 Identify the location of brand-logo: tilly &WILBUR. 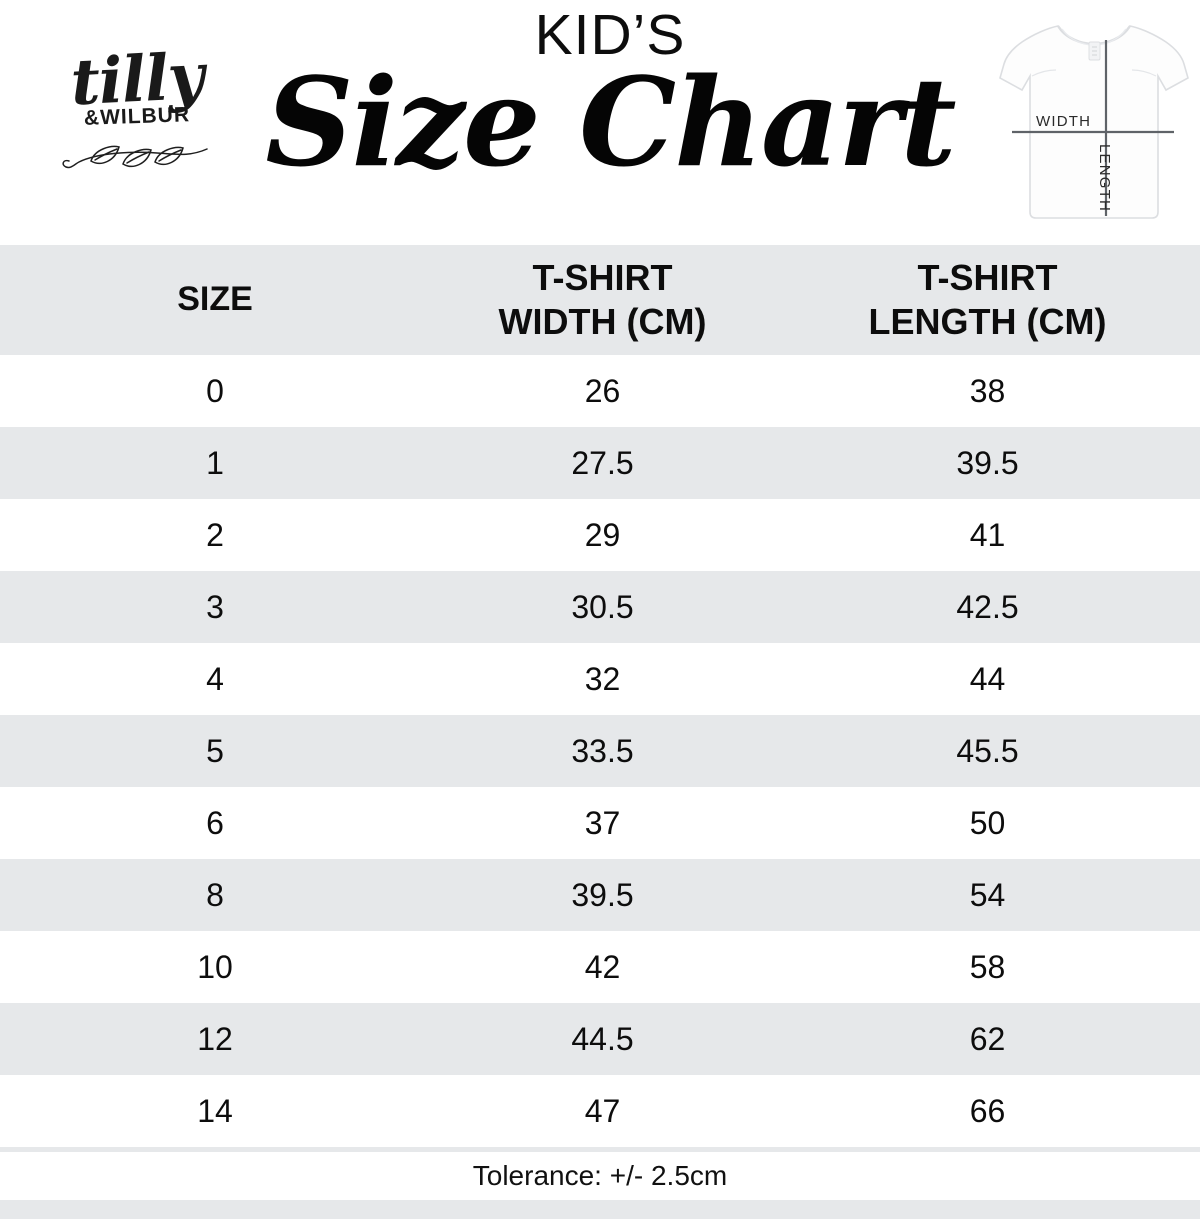
(137, 118).